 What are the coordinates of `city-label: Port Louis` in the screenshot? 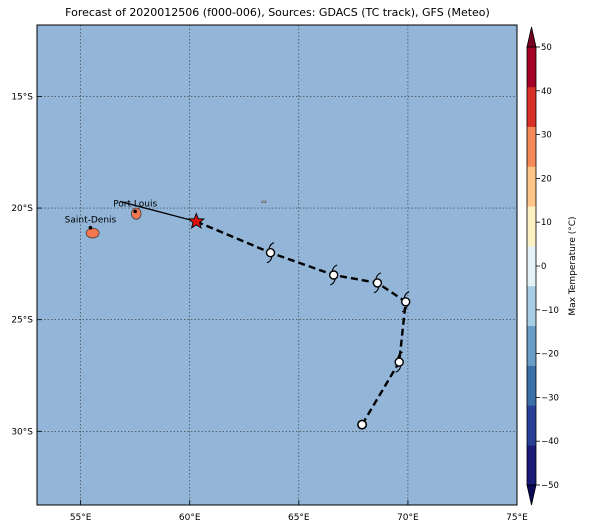 It's located at (135, 204).